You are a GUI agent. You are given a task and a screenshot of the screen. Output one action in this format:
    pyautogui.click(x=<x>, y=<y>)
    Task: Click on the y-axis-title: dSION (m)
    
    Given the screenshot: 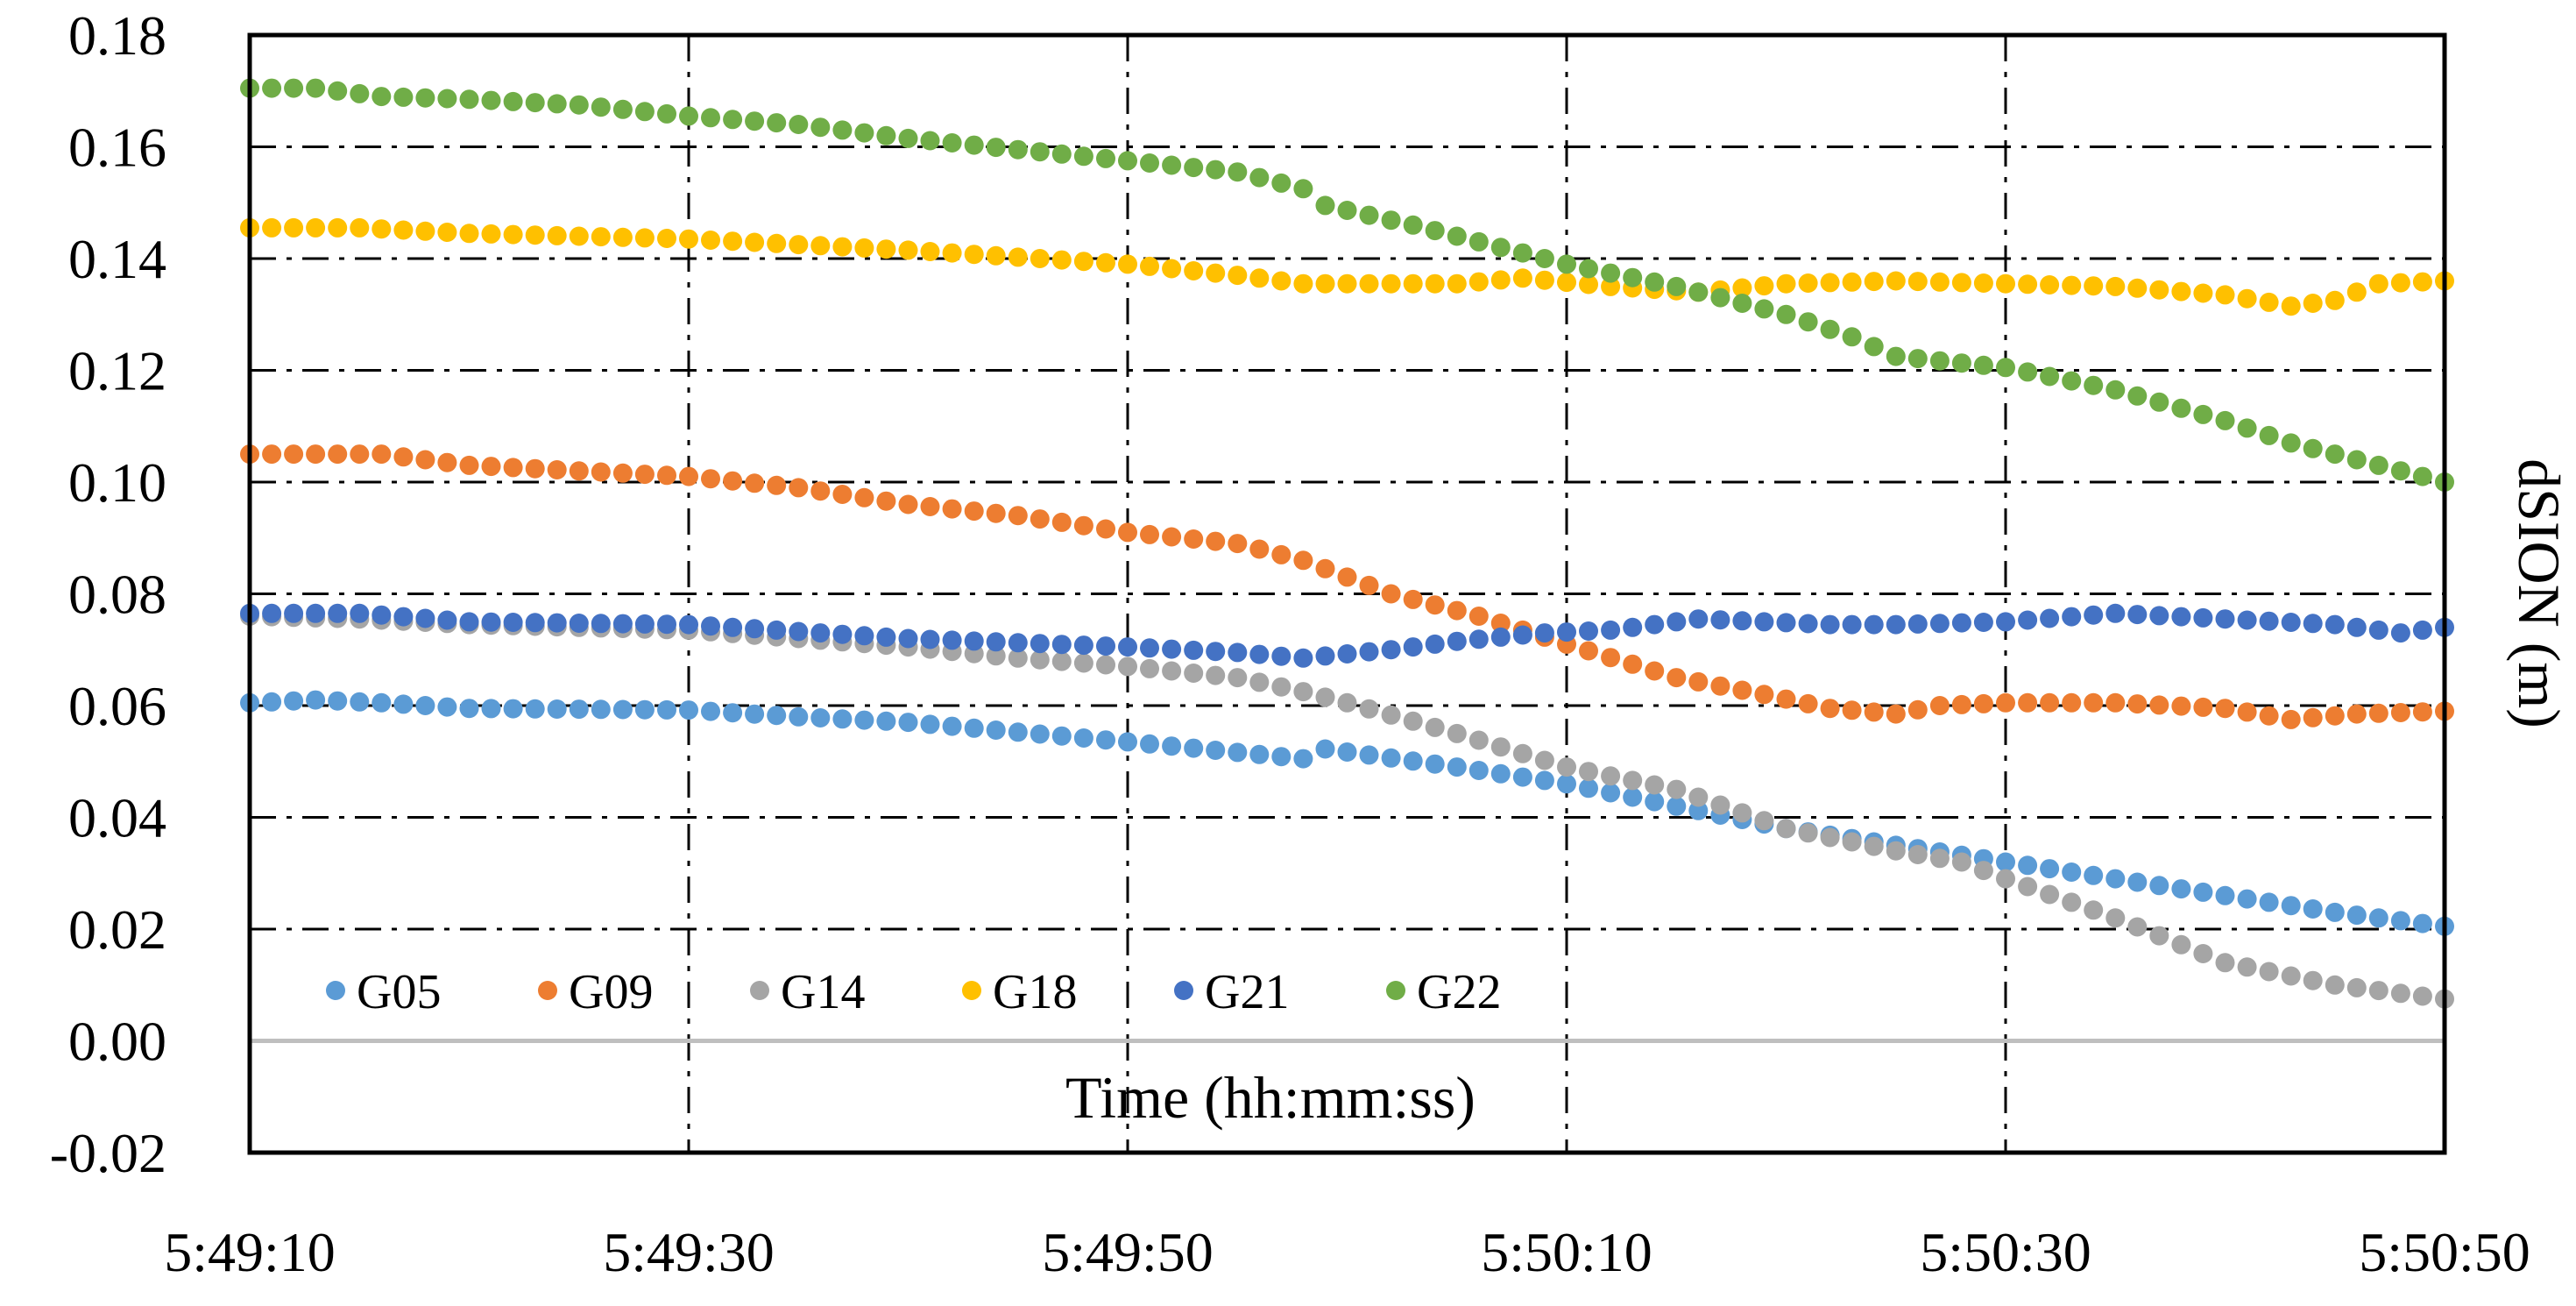 What is the action you would take?
    pyautogui.click(x=2539, y=593)
    